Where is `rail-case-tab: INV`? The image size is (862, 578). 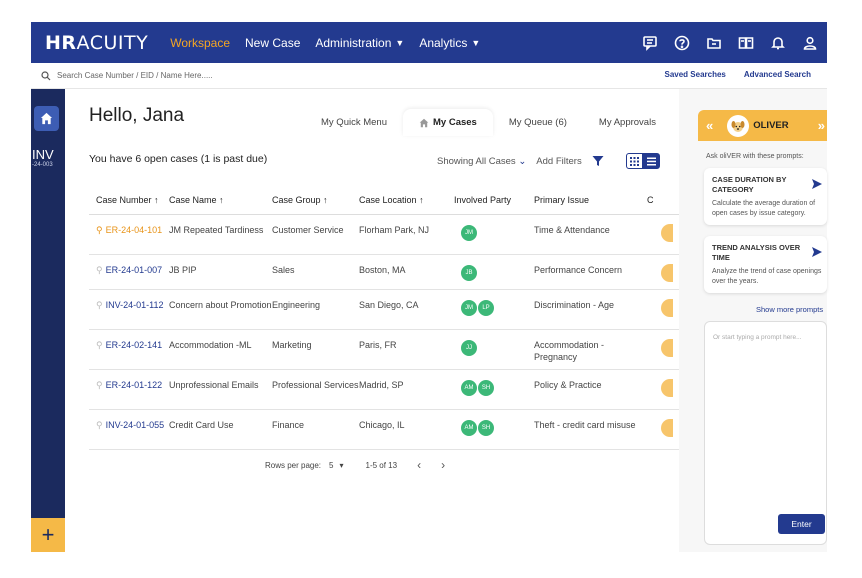 rail-case-tab: INV is located at coordinates (43, 154).